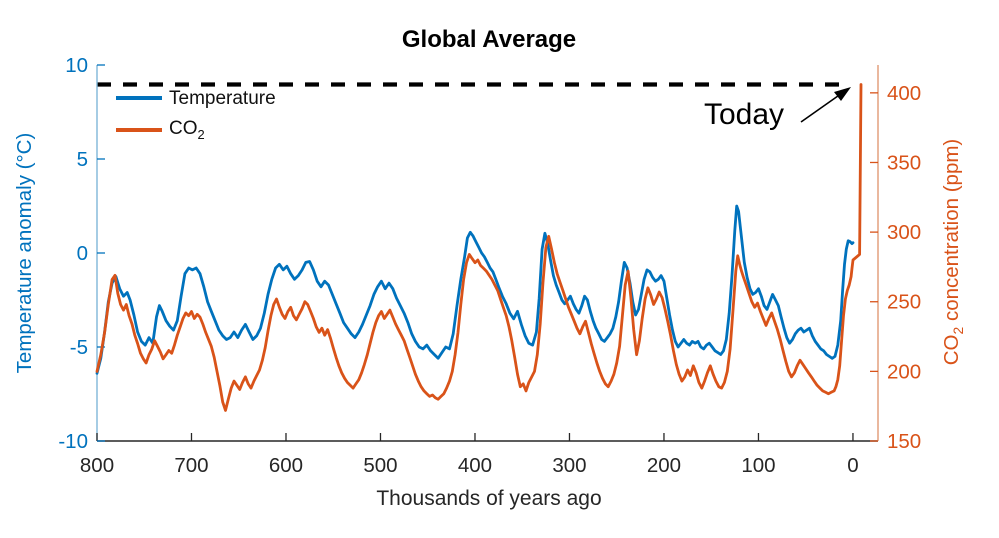  I want to click on y-left-axis-title: Temperature anomaly (°C), so click(24, 253).